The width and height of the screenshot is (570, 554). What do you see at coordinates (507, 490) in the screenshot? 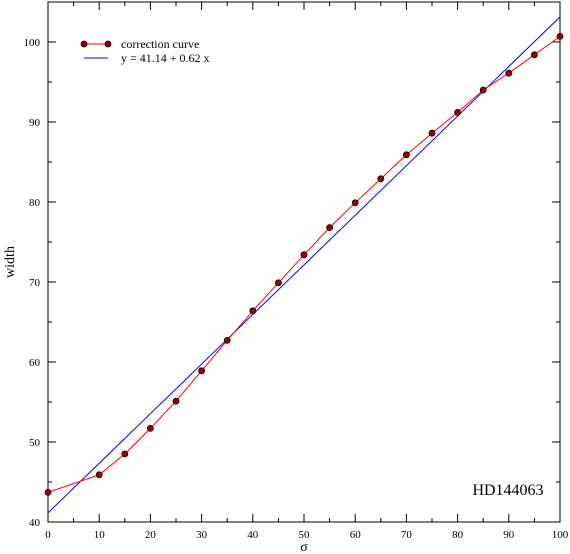
I see `star-annotation: HD144063` at bounding box center [507, 490].